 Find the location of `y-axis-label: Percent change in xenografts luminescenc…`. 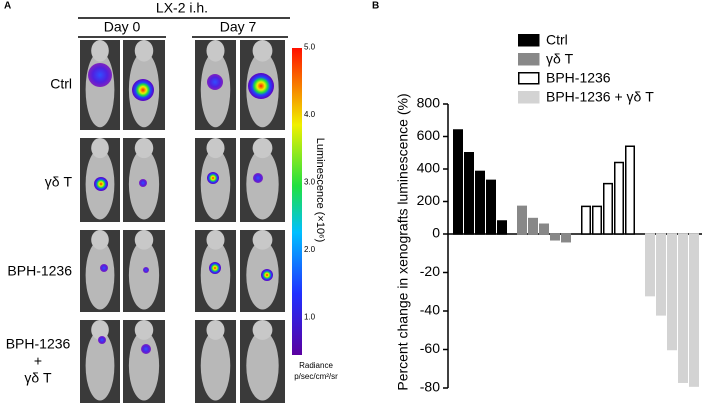

y-axis-label: Percent change in xenografts luminescenc… is located at coordinates (403, 241).